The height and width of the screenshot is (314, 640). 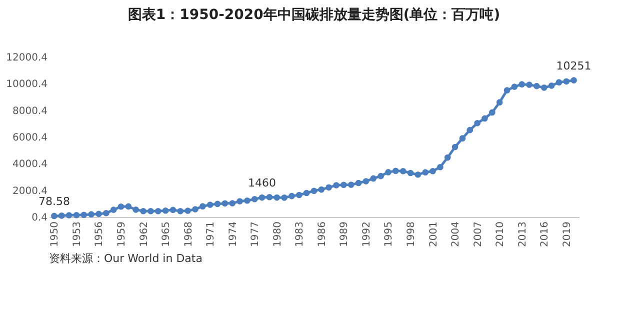 I want to click on x-tick-label: 1989, so click(x=344, y=234).